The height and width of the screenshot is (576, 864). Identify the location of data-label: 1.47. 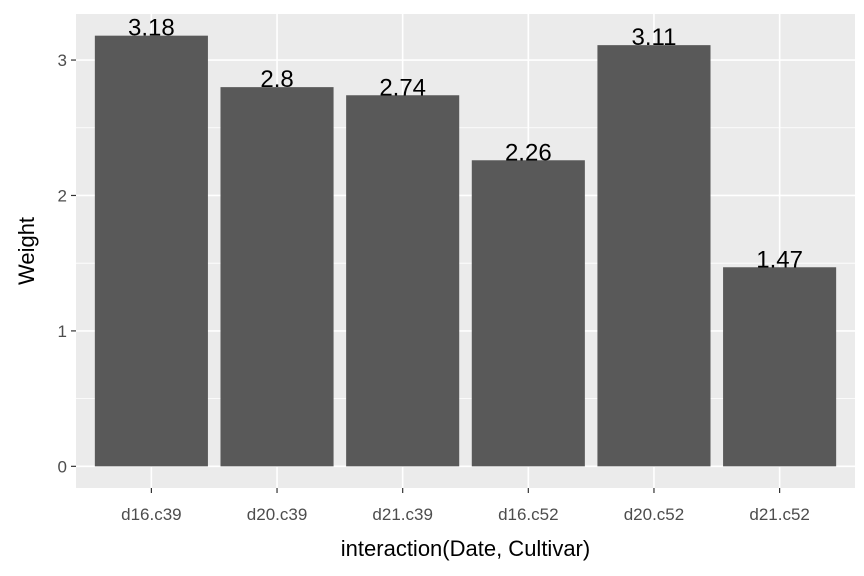
(779, 259).